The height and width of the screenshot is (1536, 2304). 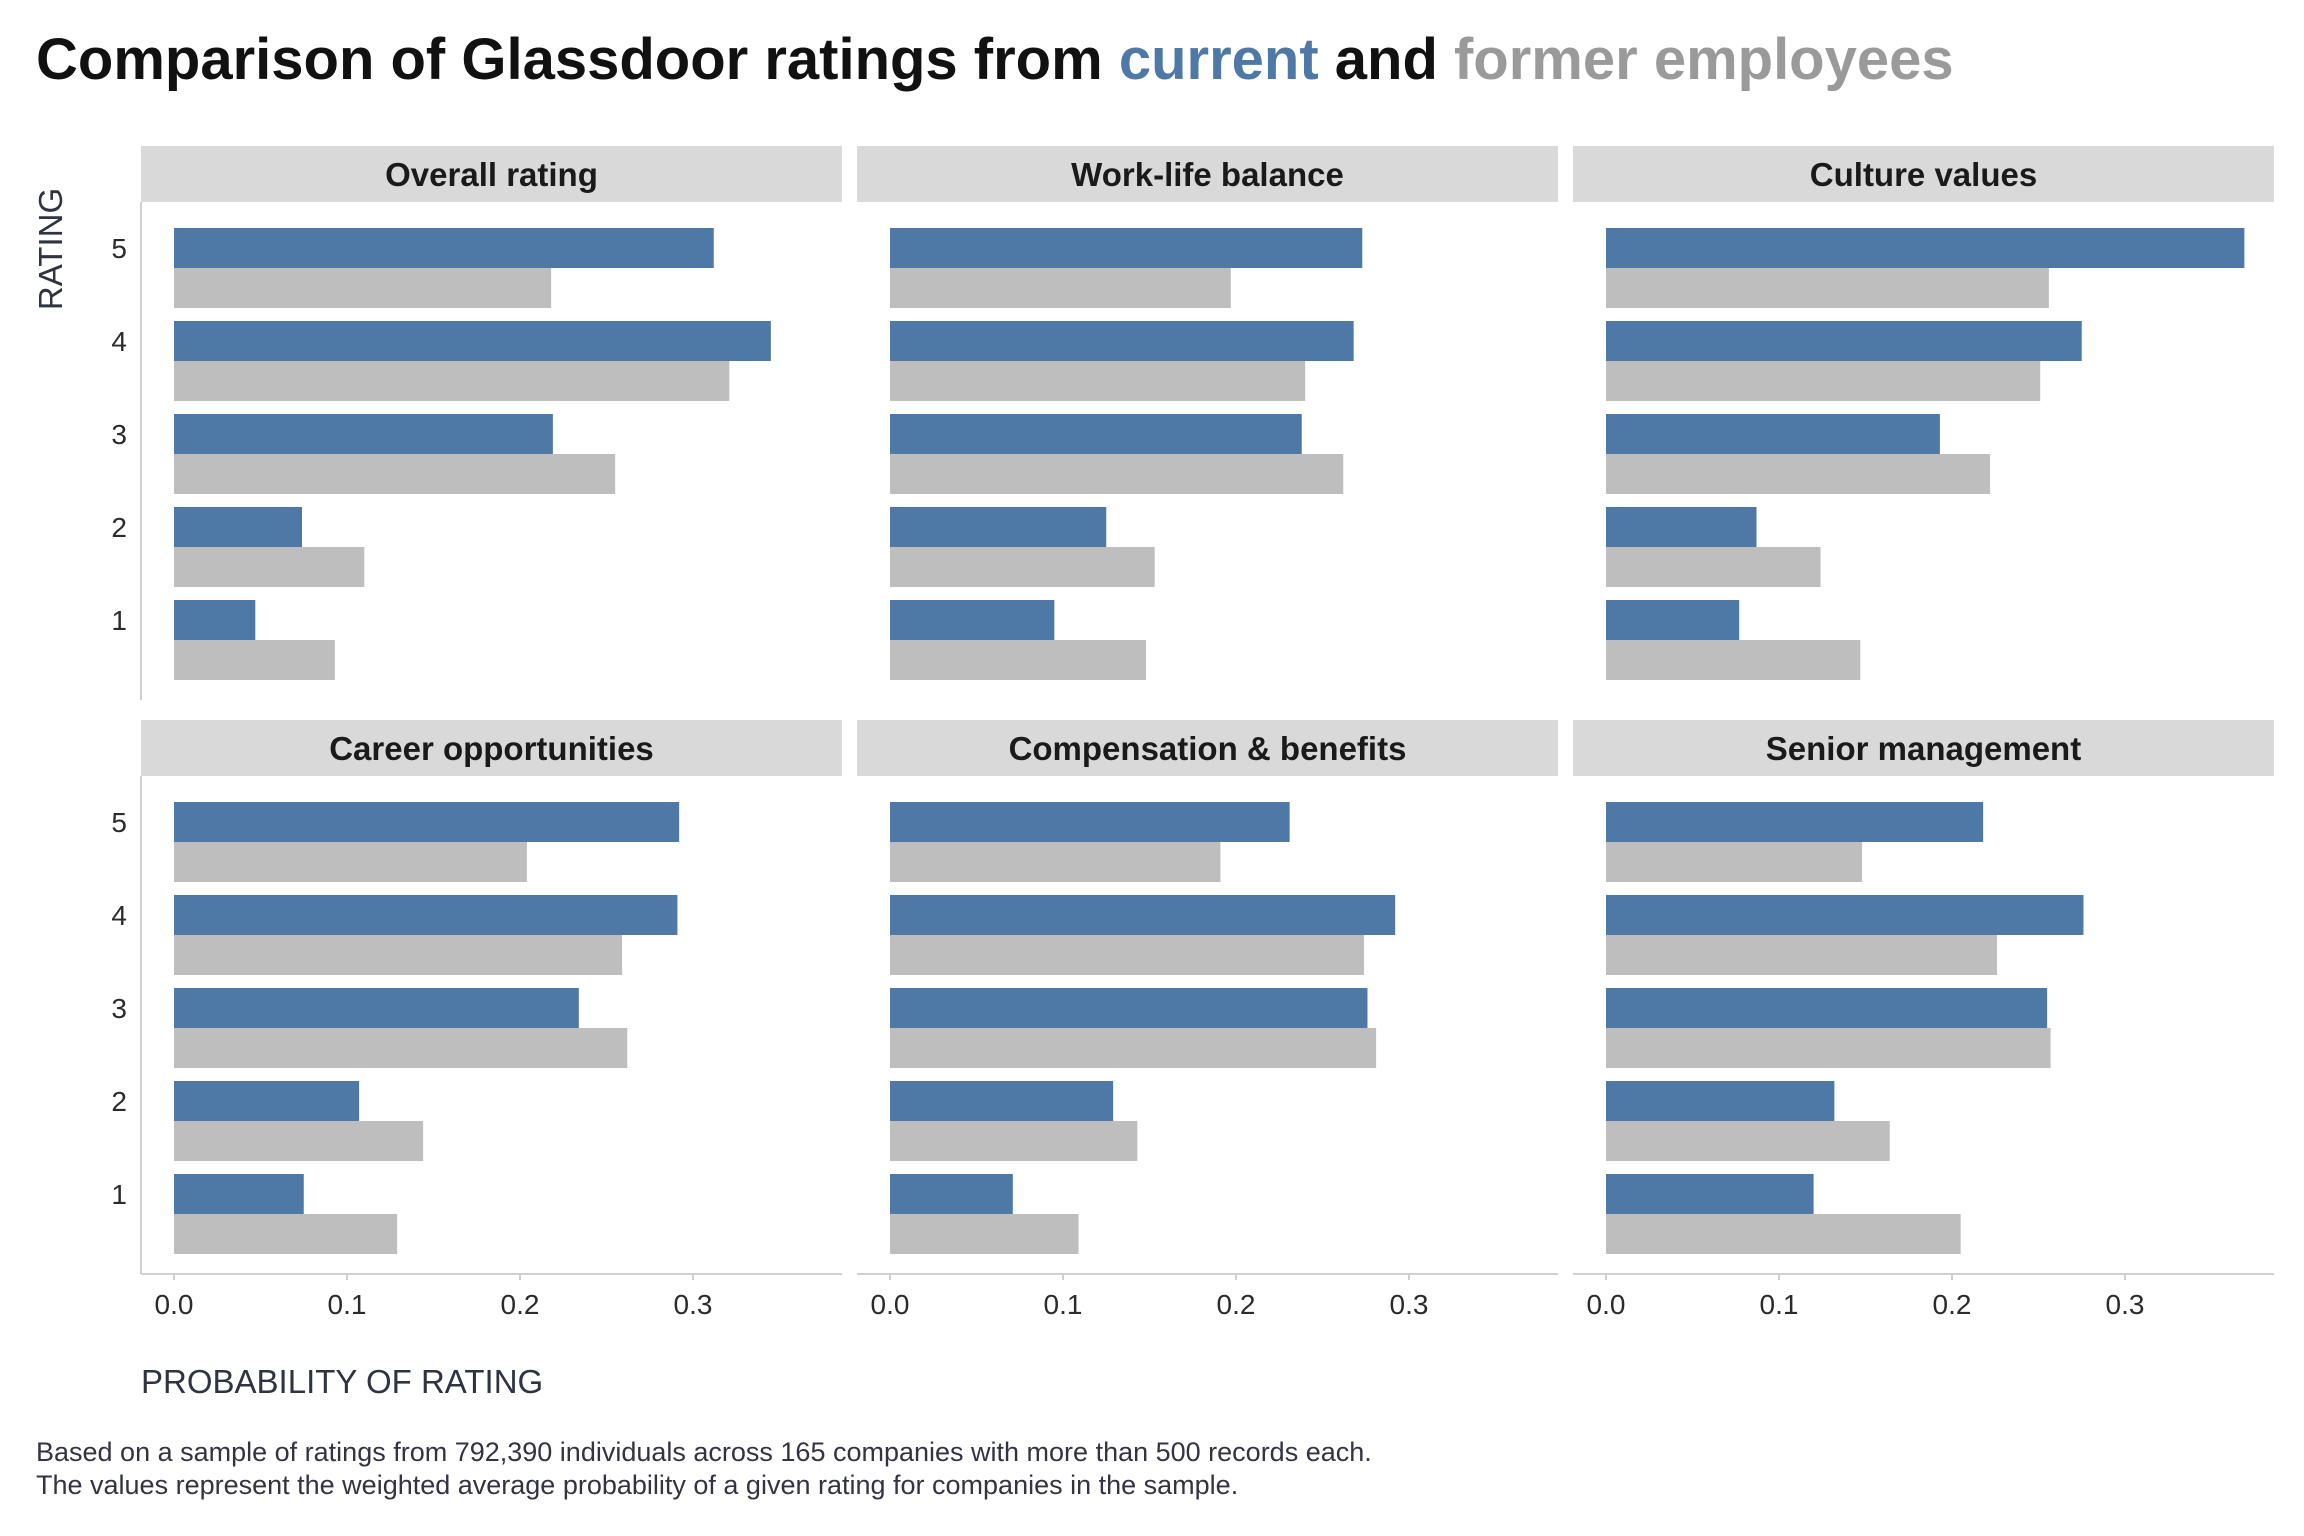 I want to click on panel-title-senior-management: Senior management, so click(x=1923, y=748).